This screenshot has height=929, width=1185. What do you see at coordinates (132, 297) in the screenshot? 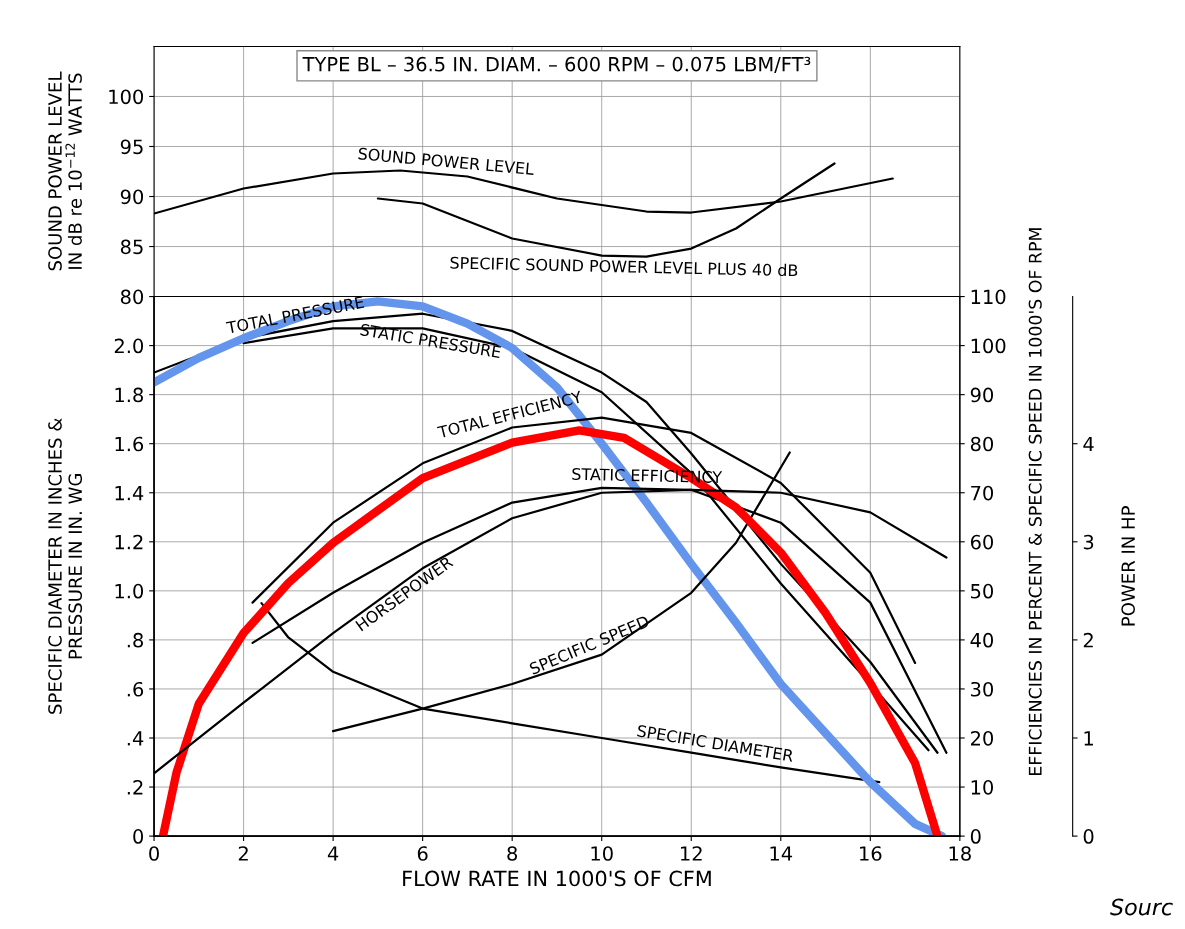
I see `y-tick-label: 80` at bounding box center [132, 297].